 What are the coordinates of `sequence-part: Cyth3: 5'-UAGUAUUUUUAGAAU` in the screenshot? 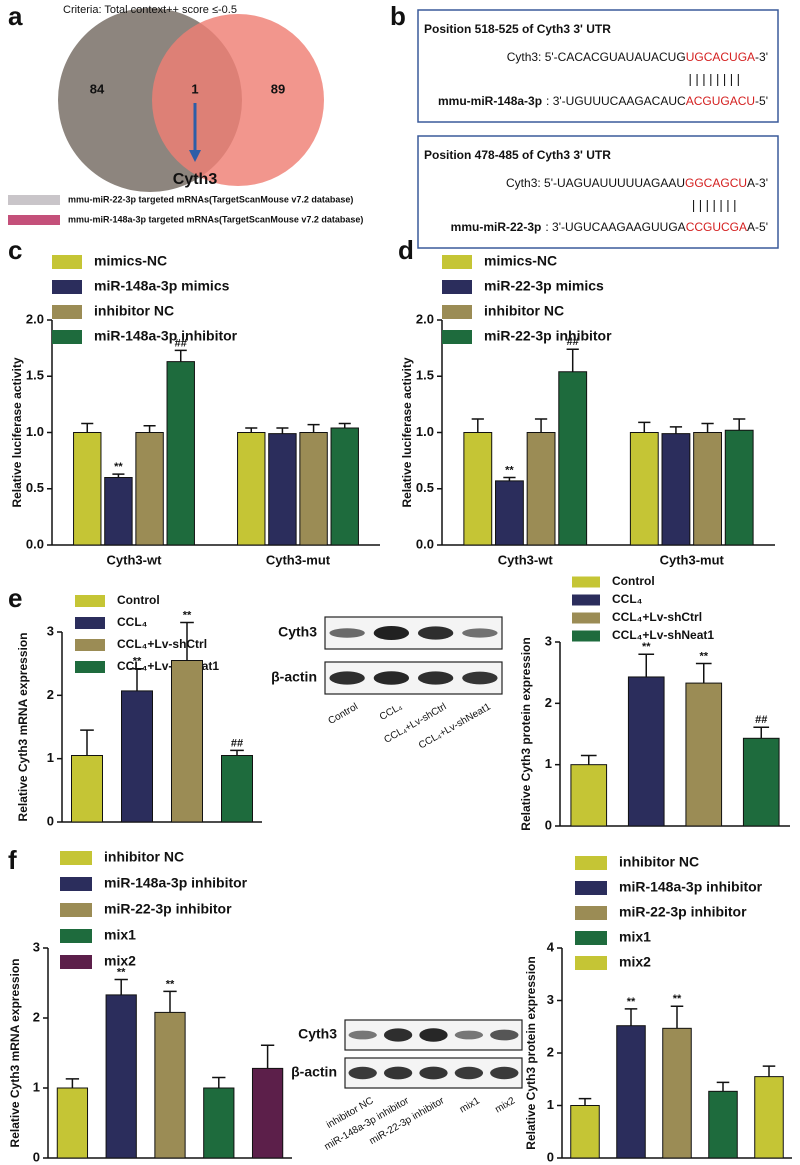 It's located at (595, 183).